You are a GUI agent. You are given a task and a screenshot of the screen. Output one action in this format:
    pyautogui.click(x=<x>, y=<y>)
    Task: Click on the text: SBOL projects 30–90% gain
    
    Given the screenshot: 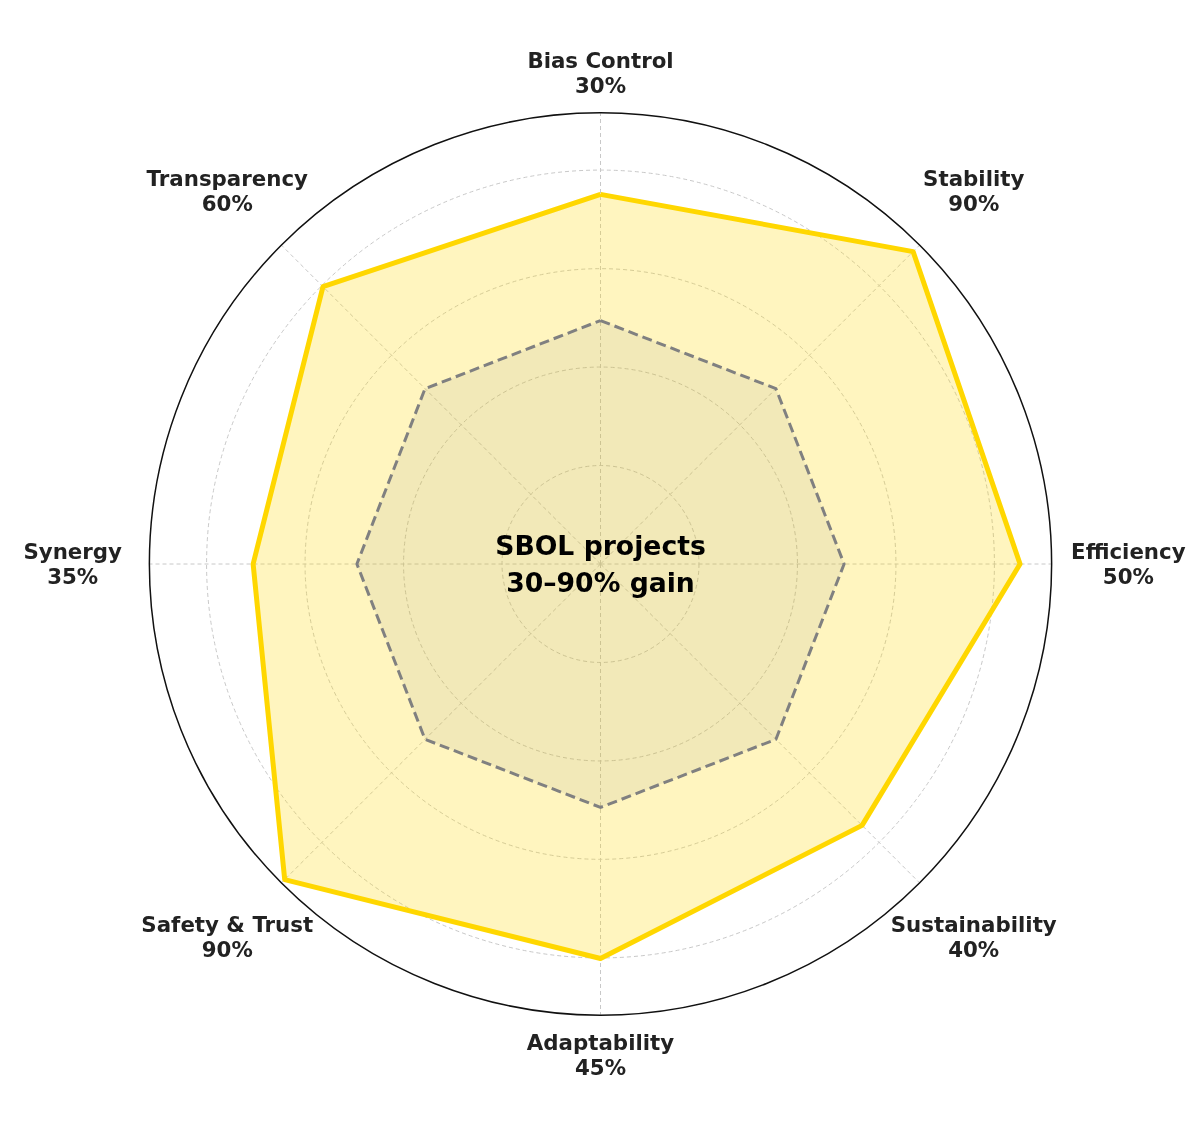 What is the action you would take?
    pyautogui.click(x=600, y=564)
    